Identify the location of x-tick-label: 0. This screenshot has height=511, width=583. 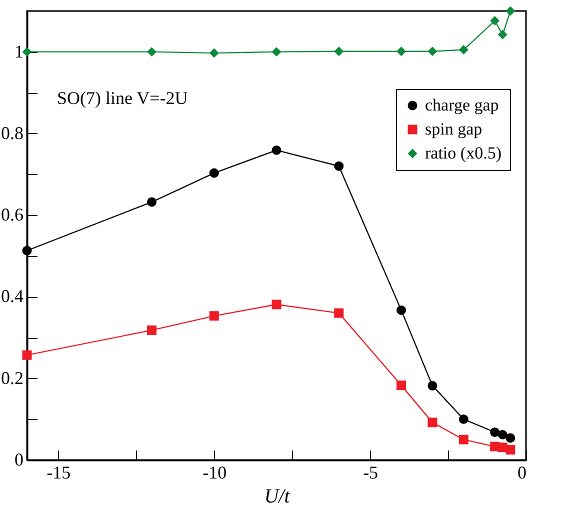
(522, 472).